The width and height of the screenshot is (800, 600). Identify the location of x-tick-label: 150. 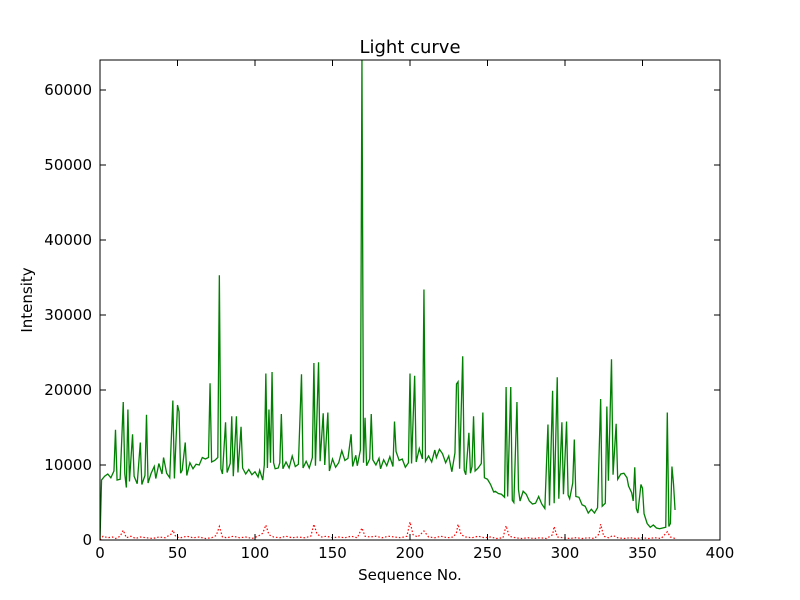
(332, 553).